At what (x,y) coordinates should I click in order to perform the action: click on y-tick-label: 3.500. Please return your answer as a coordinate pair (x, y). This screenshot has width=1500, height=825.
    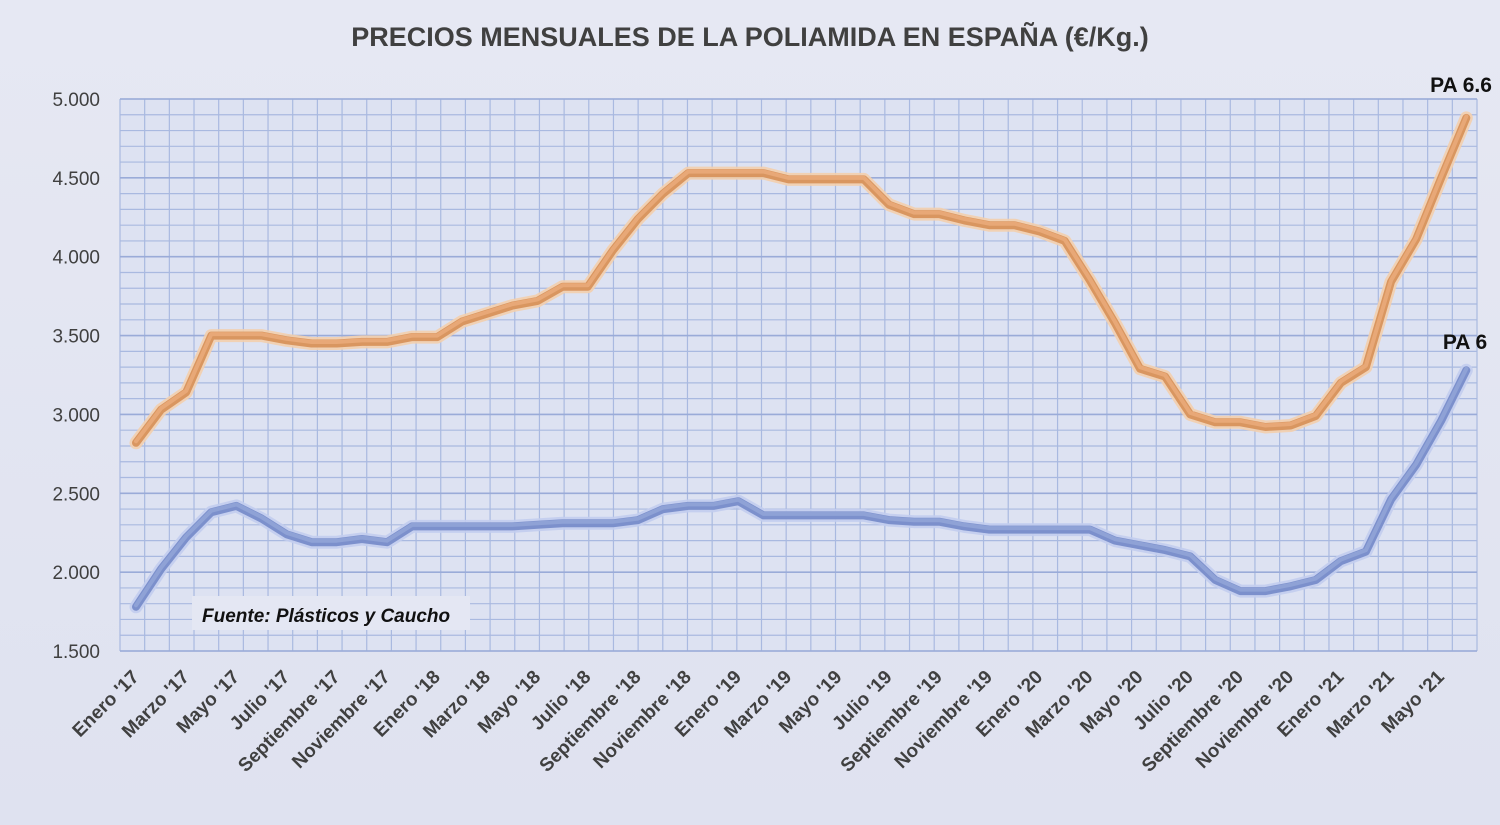
    Looking at the image, I should click on (76, 337).